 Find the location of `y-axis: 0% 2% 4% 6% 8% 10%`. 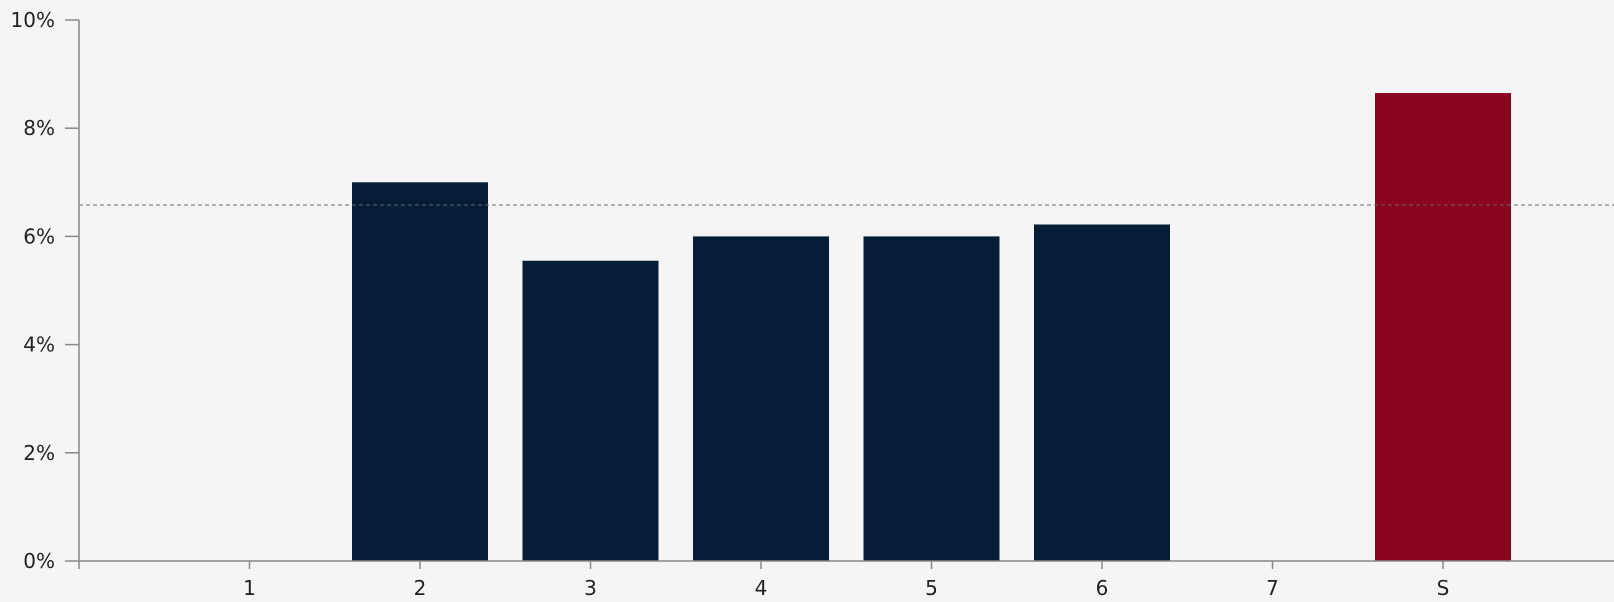

y-axis: 0% 2% 4% 6% 8% 10% is located at coordinates (45, 290).